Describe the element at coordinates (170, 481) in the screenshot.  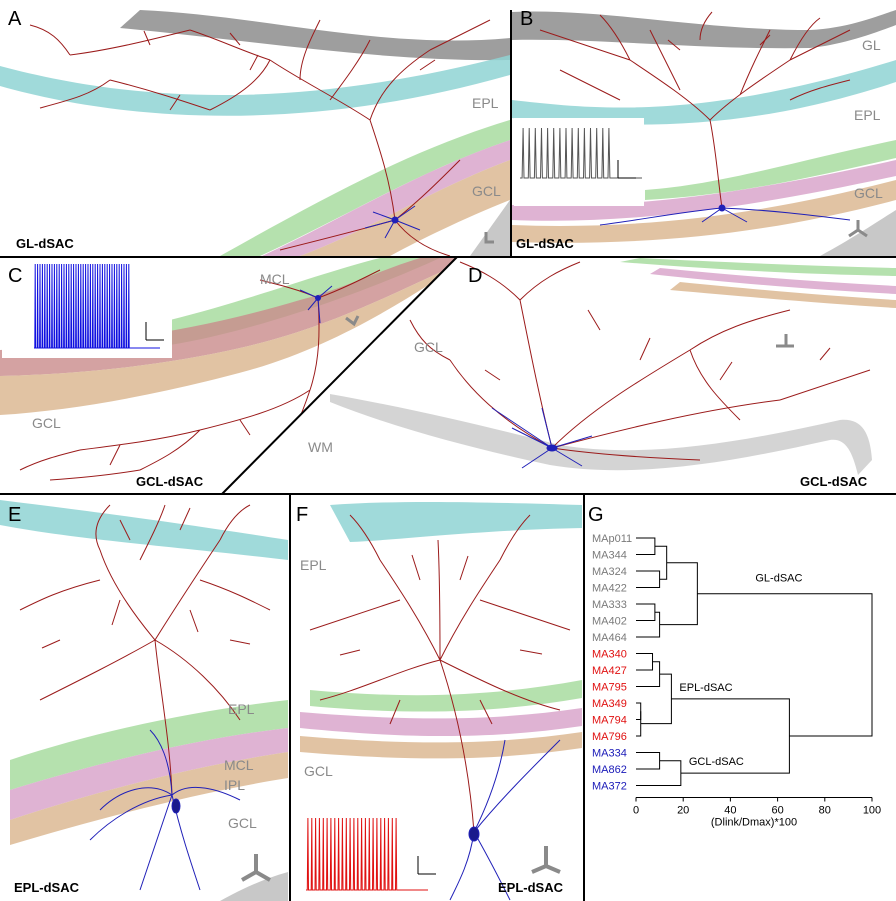
I see `panel-caption-c: GCL-dSAC` at that location.